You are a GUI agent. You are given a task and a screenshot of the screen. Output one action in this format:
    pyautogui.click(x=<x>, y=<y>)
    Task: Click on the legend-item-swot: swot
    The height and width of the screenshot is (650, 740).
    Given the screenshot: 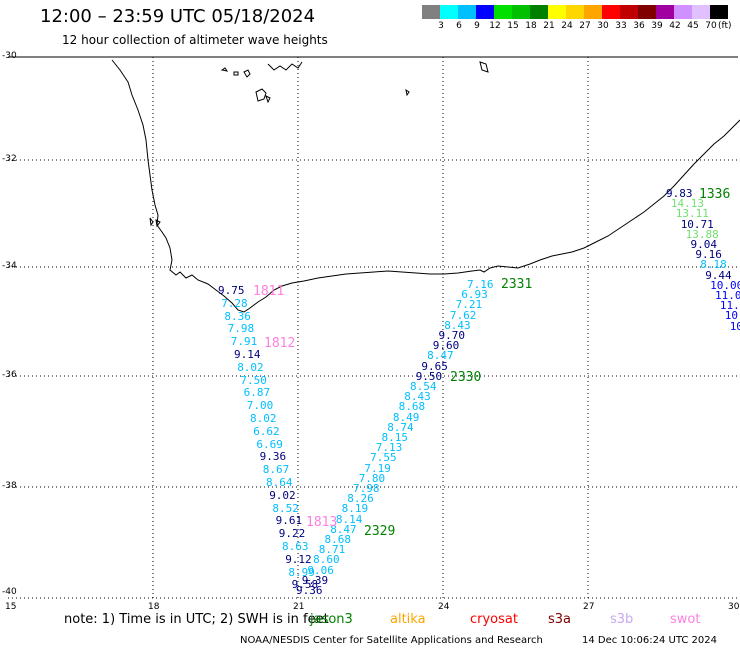 What is the action you would take?
    pyautogui.click(x=685, y=619)
    